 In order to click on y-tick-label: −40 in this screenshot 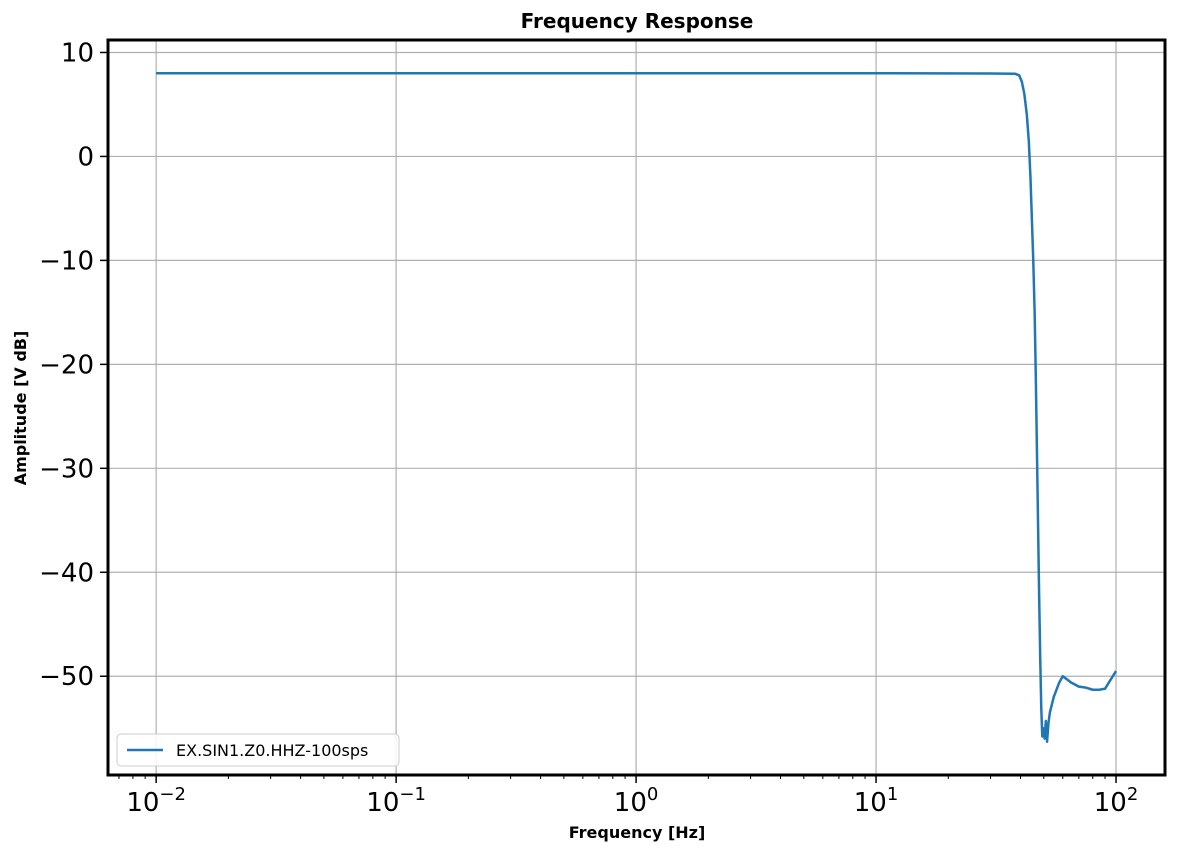, I will do `click(66, 573)`.